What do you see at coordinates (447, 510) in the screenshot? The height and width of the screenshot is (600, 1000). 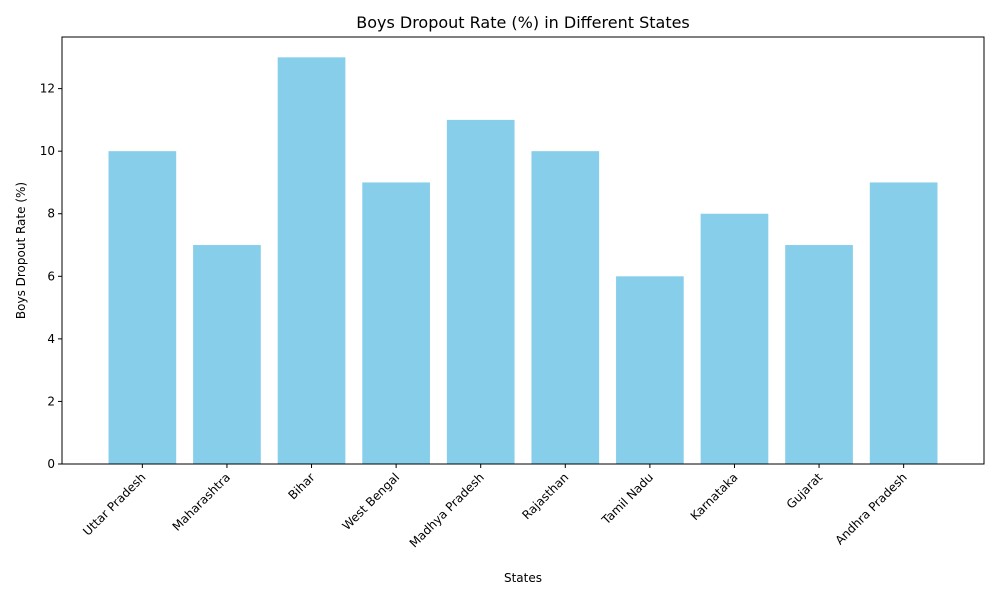 I see `x-tick-label: Madhya Pradesh` at bounding box center [447, 510].